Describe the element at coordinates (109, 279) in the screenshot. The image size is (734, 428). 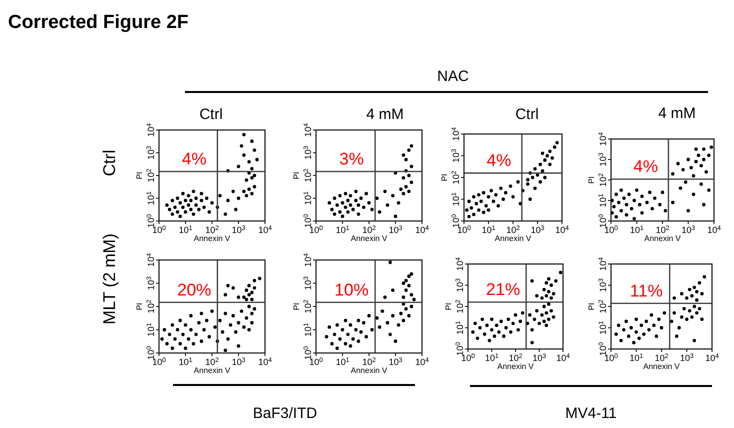
I see `text: MLT (2 mM)` at that location.